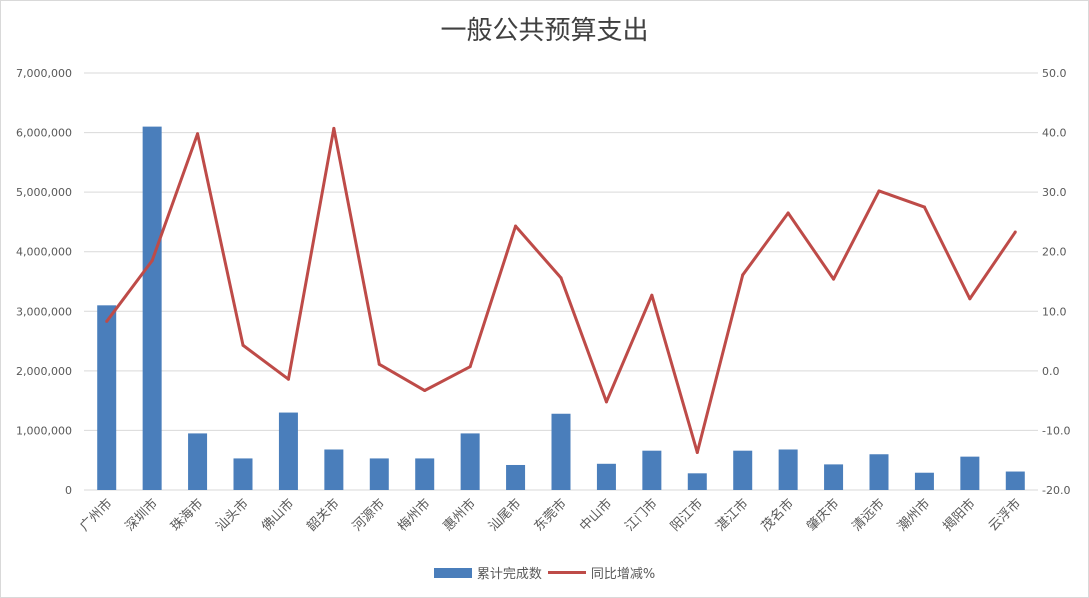 The height and width of the screenshot is (598, 1089). Describe the element at coordinates (641, 515) in the screenshot. I see `category-label: 江门市` at that location.